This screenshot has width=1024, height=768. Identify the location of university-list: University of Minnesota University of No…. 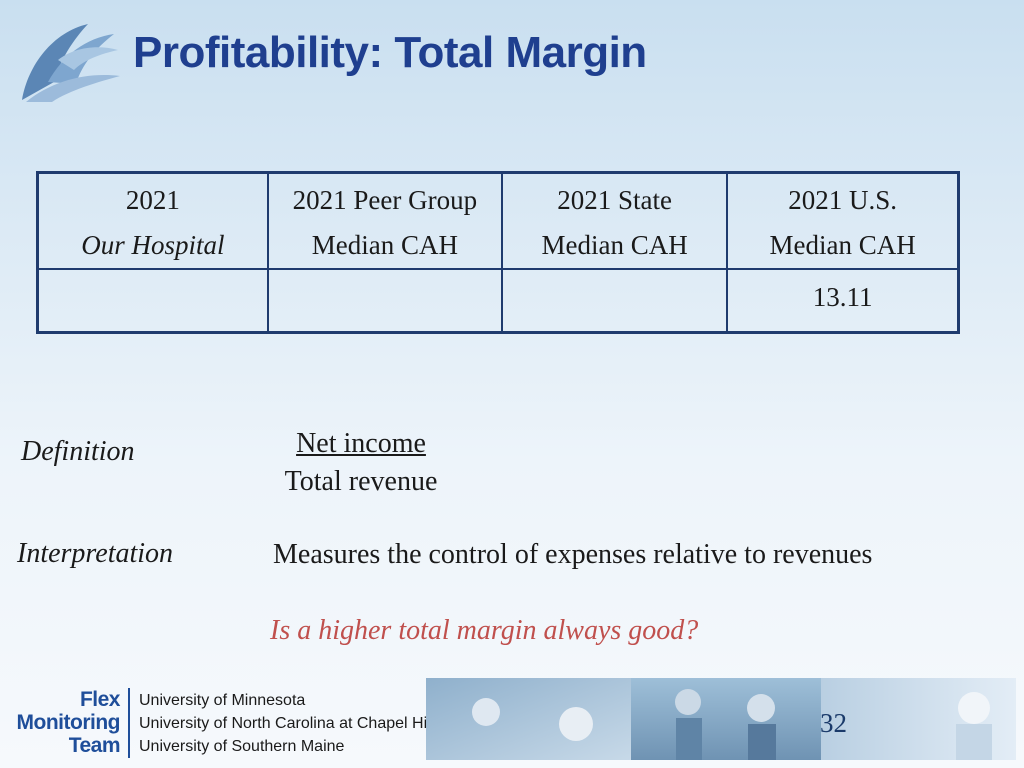
(286, 723).